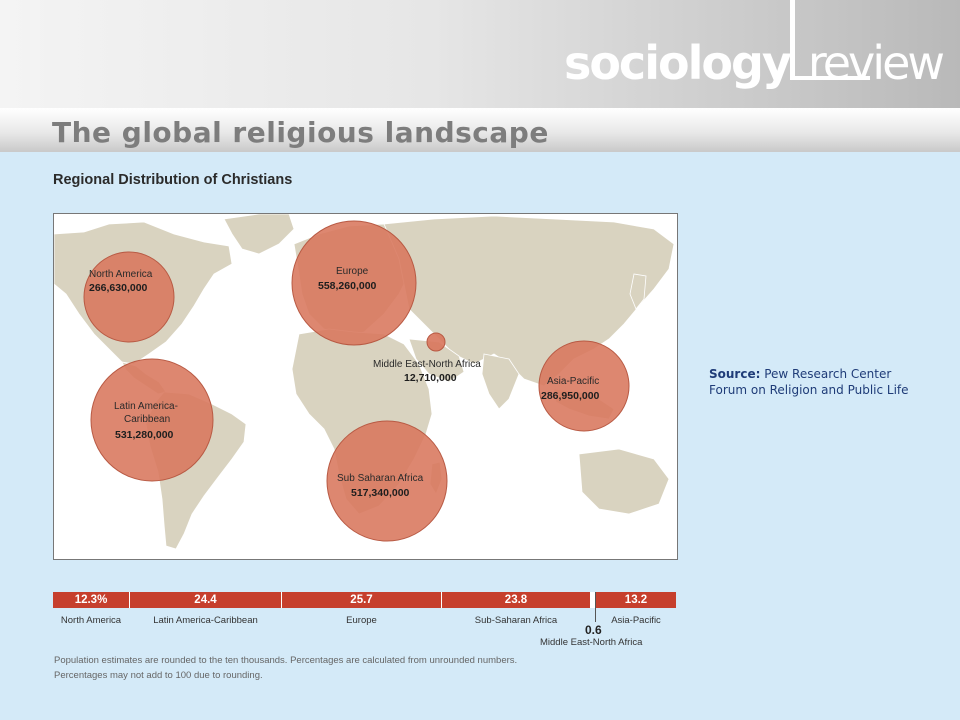  I want to click on percent-segment-europe: 25.7, so click(362, 600).